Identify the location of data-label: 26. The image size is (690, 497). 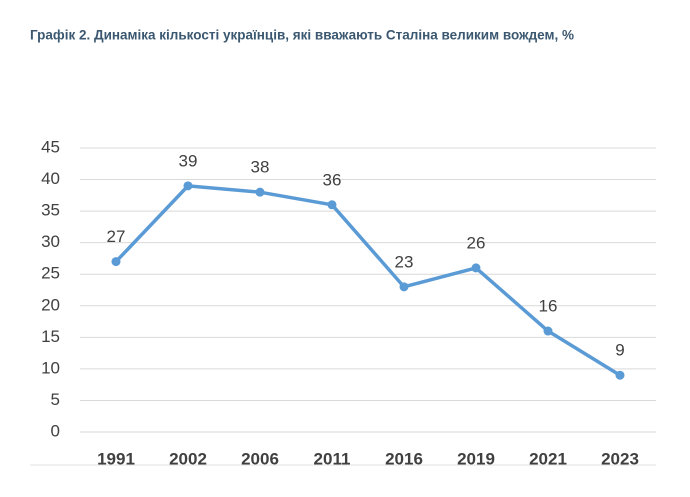
(476, 242).